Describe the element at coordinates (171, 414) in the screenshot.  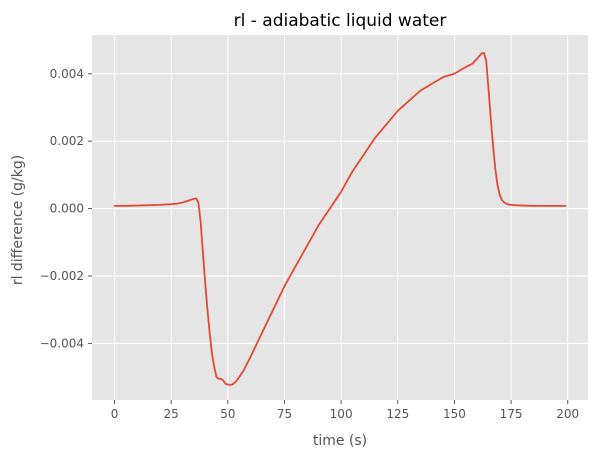
I see `x-tick-label: 25` at that location.